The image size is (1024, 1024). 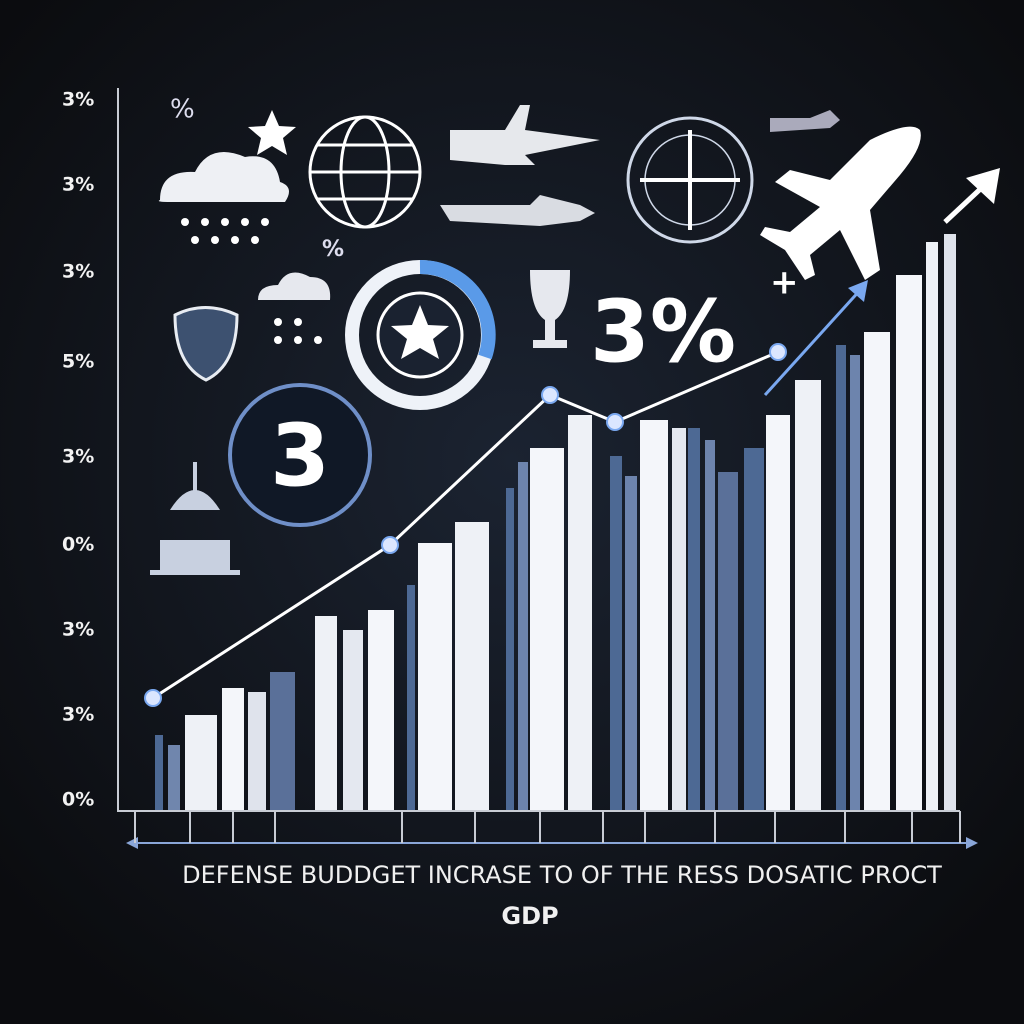 What do you see at coordinates (550, 309) in the screenshot?
I see `trophy-icon` at bounding box center [550, 309].